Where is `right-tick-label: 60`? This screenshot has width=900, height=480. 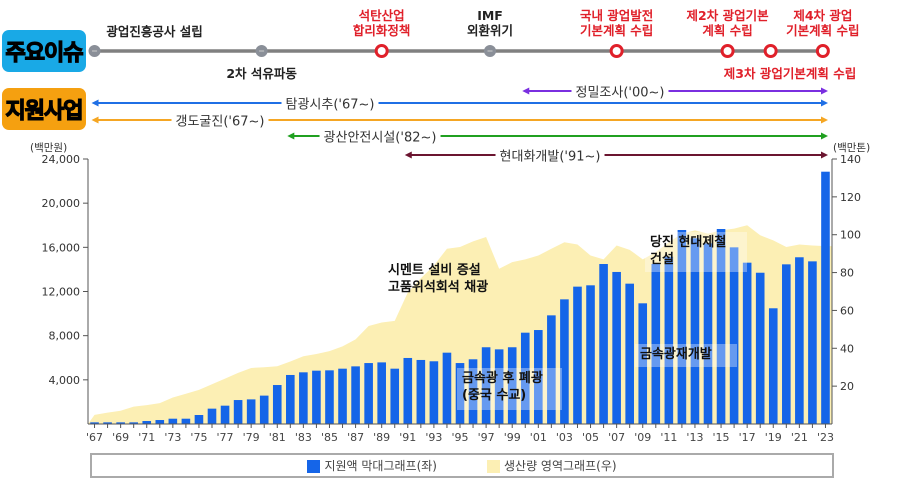 right-tick-label: 60 is located at coordinates (847, 310).